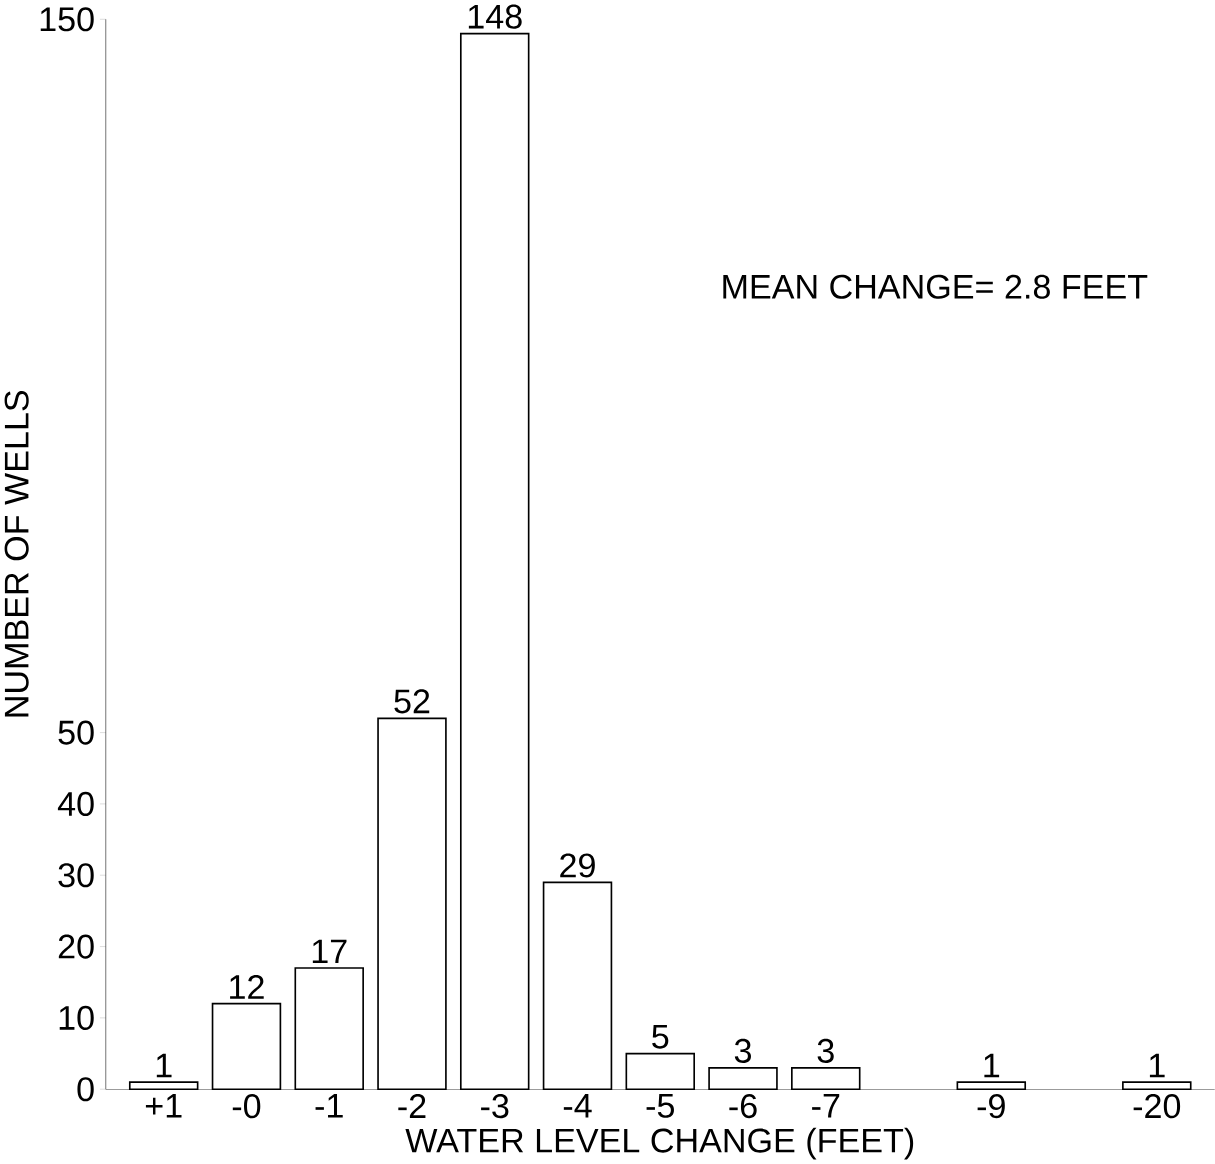 The image size is (1215, 1164). Describe the element at coordinates (329, 1106) in the screenshot. I see `x-tick-label: -1` at that location.